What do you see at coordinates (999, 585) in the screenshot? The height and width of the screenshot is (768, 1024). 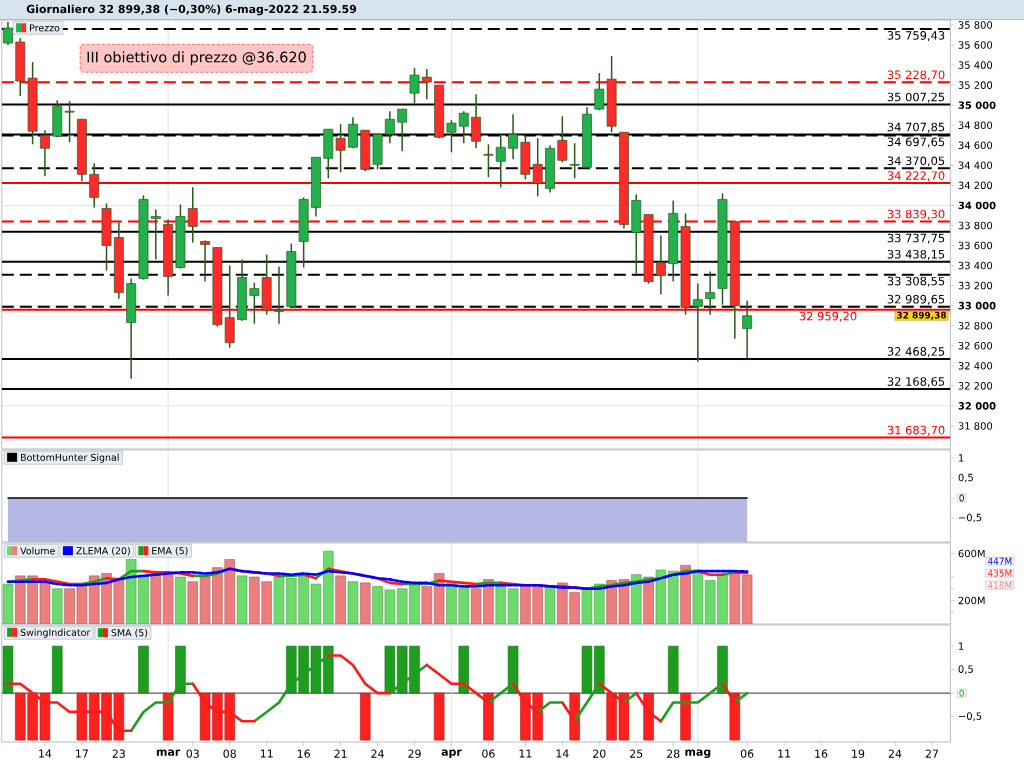 I see `text: 418M` at bounding box center [999, 585].